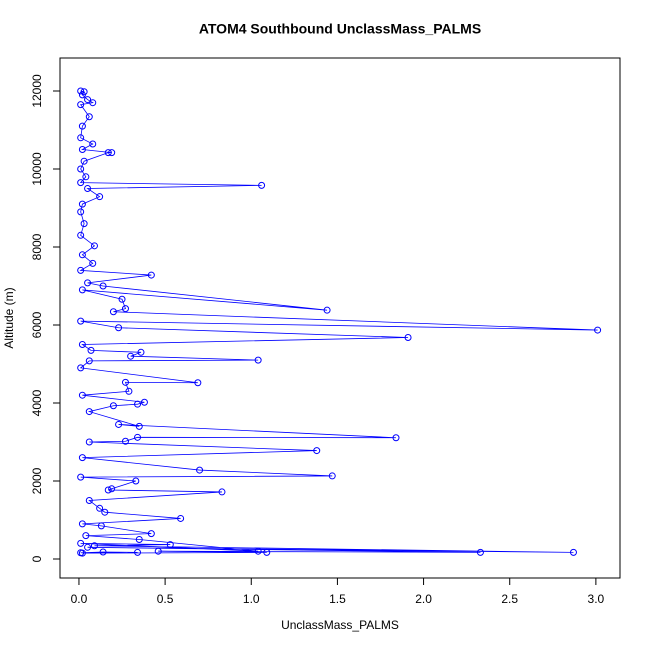  Describe the element at coordinates (423, 599) in the screenshot. I see `x-tick-label: 2.0` at that location.